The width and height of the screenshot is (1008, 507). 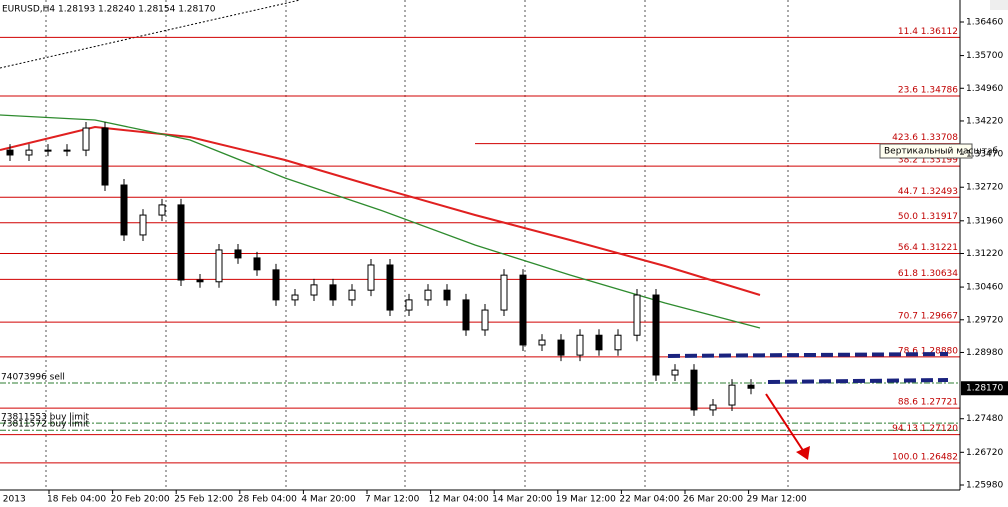 I want to click on order-label: 73811572 buy limit, so click(x=45, y=425).